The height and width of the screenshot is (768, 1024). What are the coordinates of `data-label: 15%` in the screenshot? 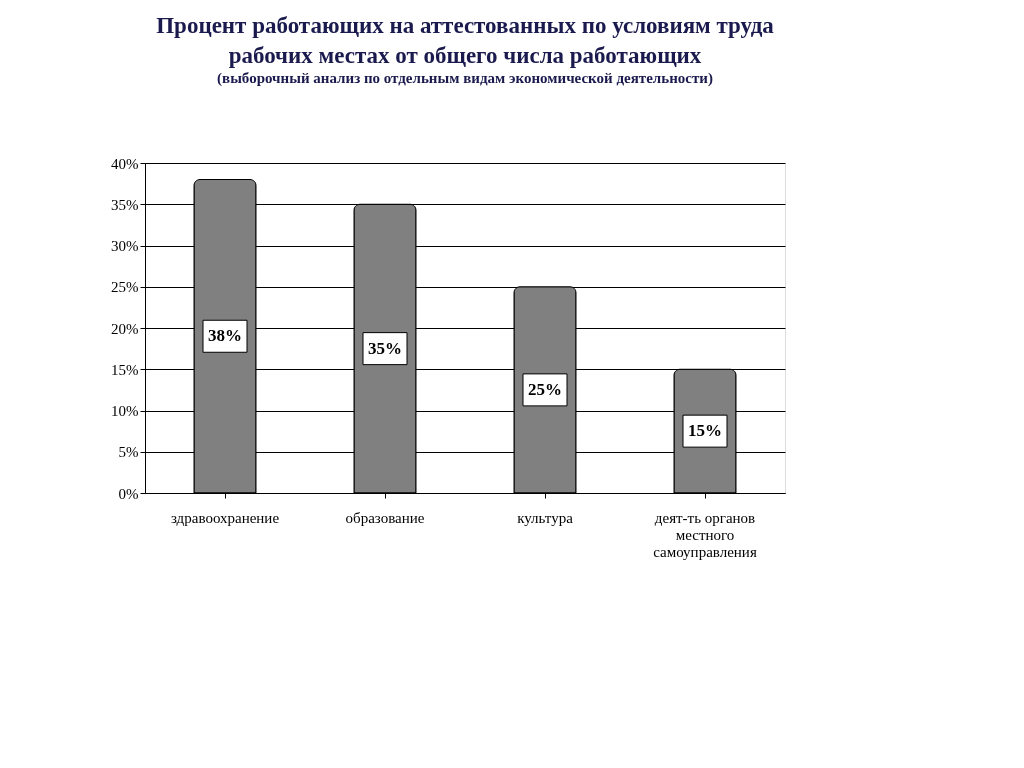 It's located at (705, 431).